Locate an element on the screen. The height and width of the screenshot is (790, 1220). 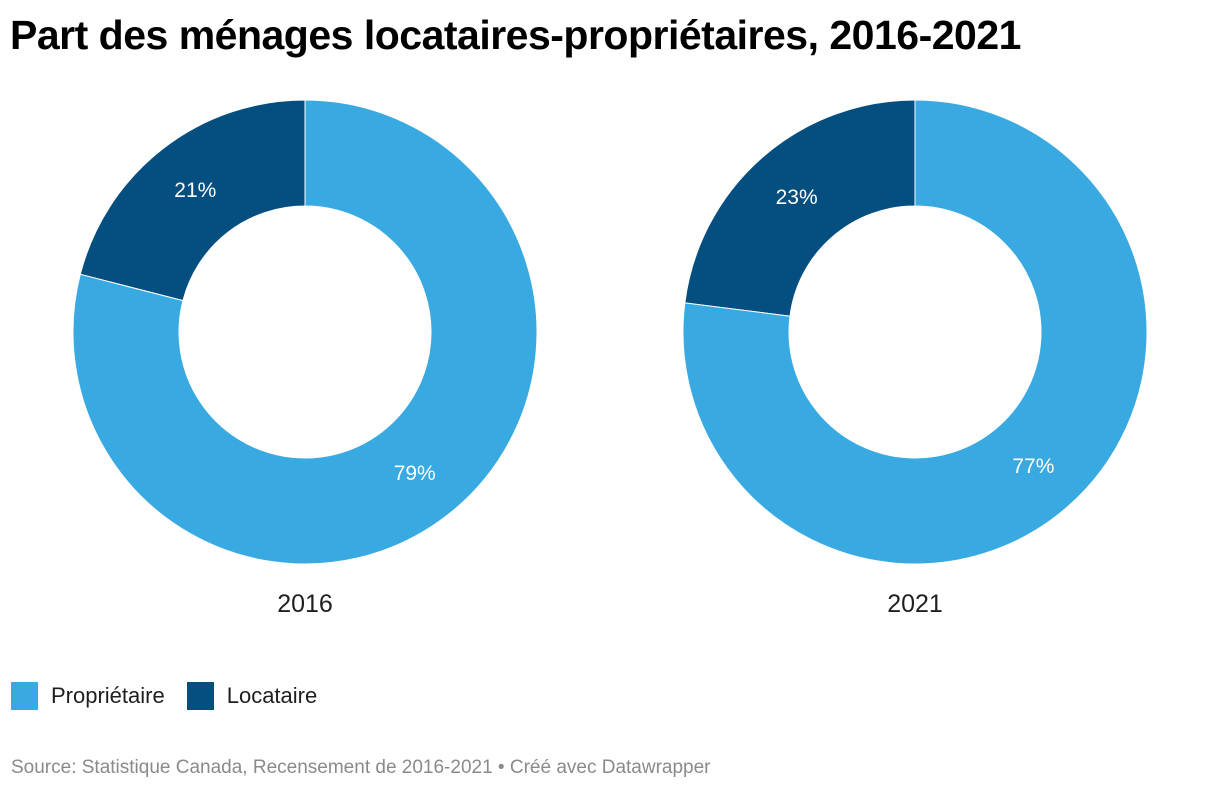
slice-label-locataire-2016: 21% is located at coordinates (195, 190).